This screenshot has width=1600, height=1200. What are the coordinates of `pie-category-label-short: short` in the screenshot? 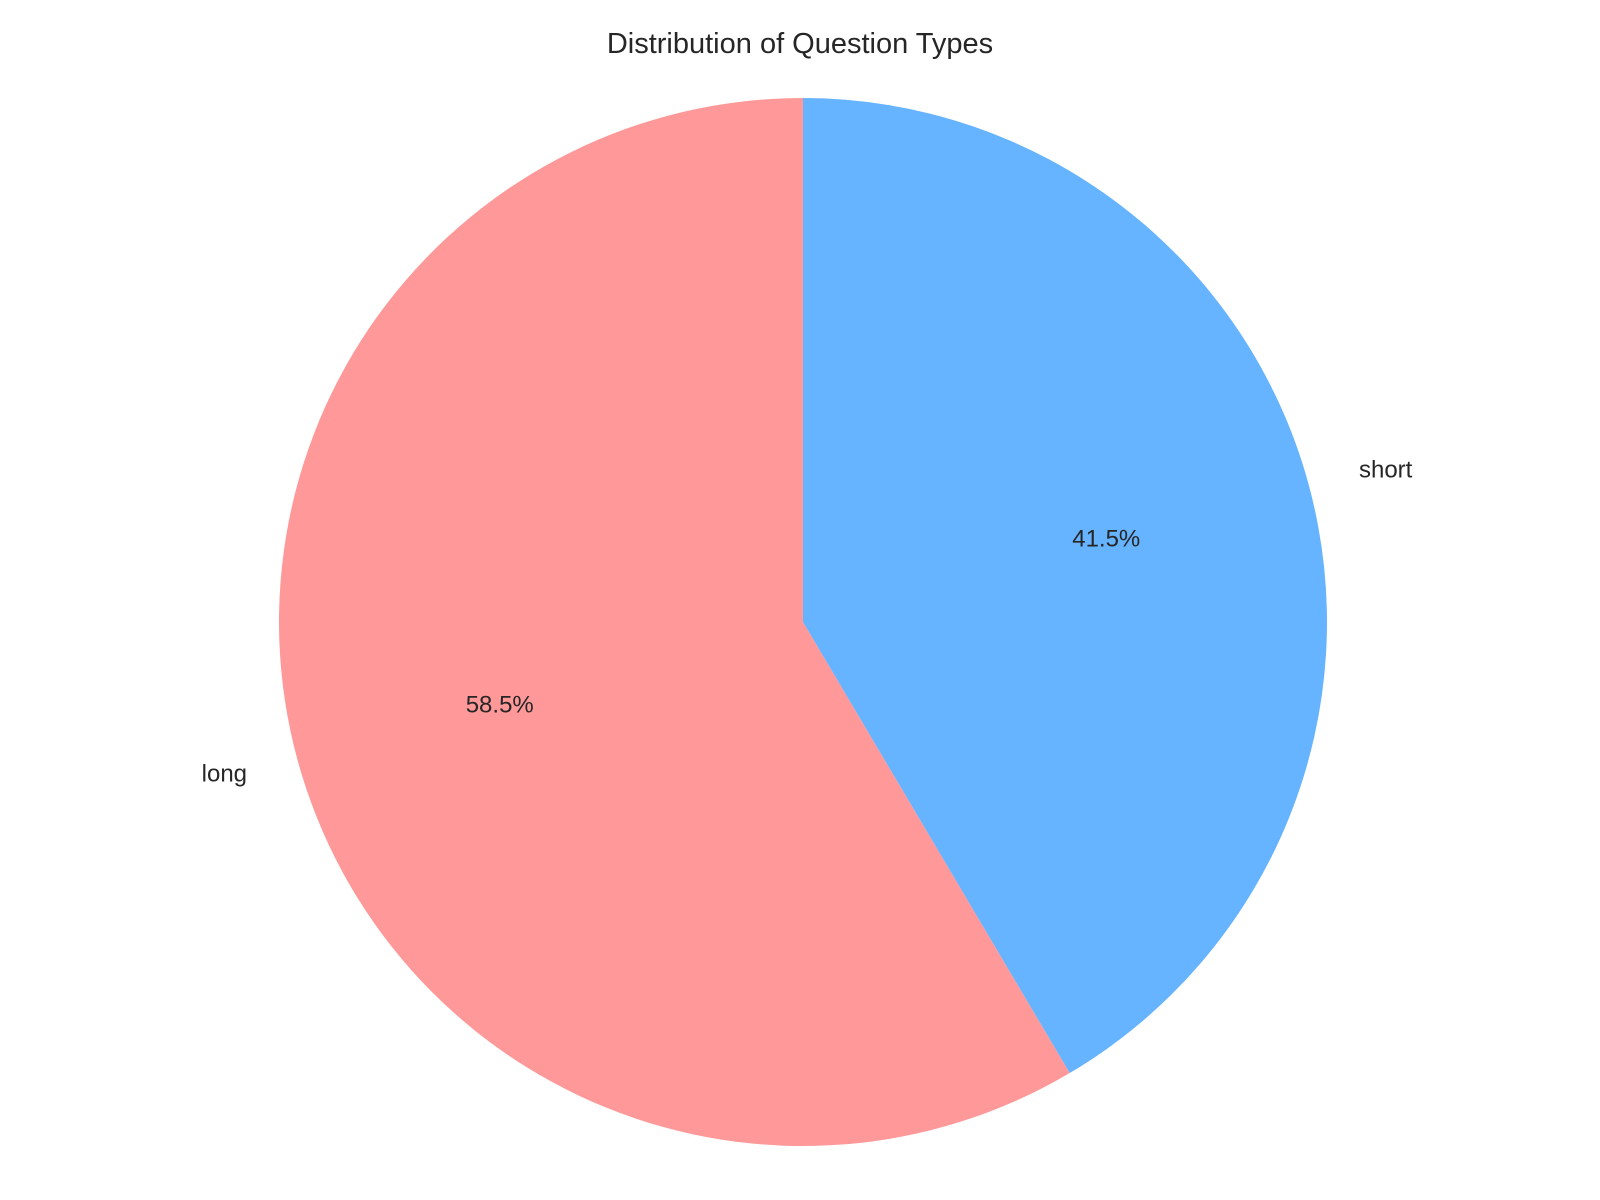 It's located at (1386, 469).